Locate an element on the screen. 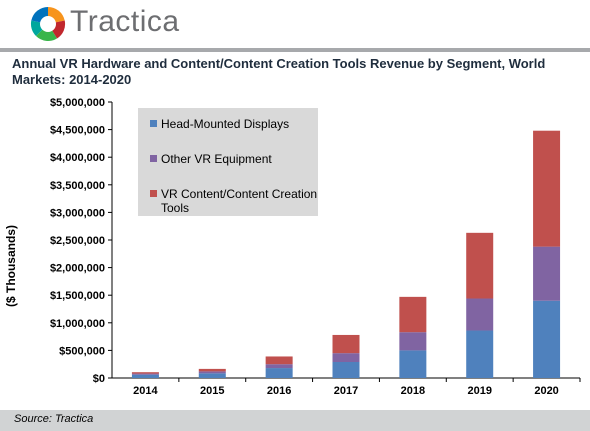  bar-other-2014 is located at coordinates (145, 374).